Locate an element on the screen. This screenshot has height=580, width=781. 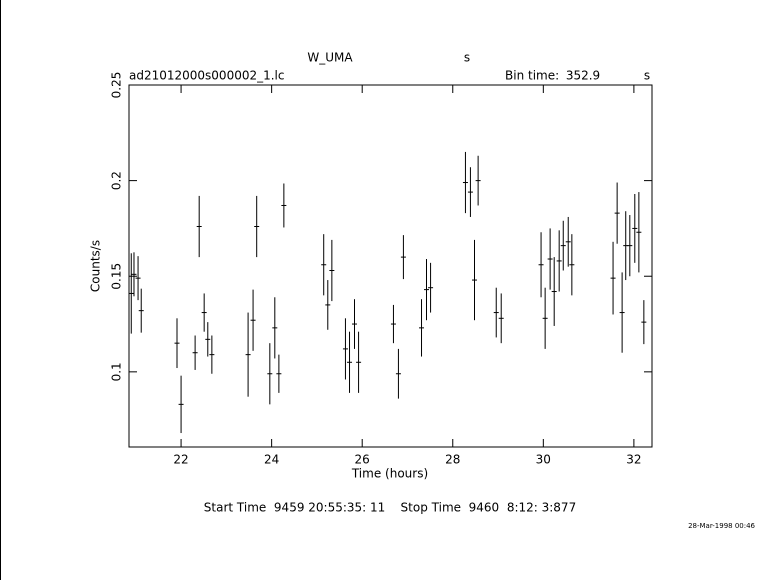
bin-time-label: Bin time: is located at coordinates (532, 76).